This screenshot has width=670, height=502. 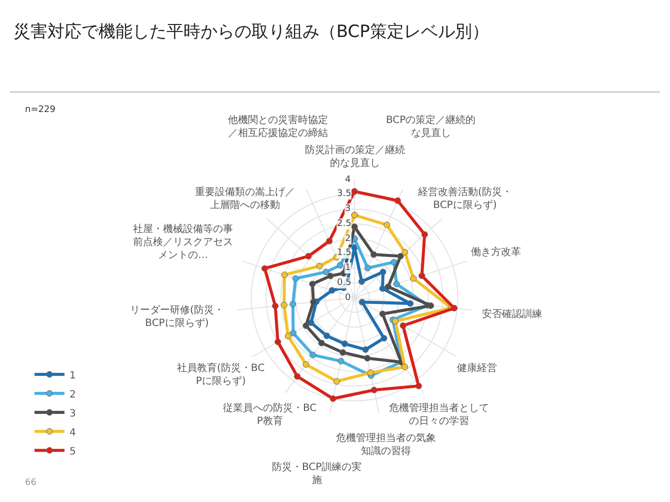 What do you see at coordinates (348, 209) in the screenshot?
I see `y-tick-label: 3` at bounding box center [348, 209].